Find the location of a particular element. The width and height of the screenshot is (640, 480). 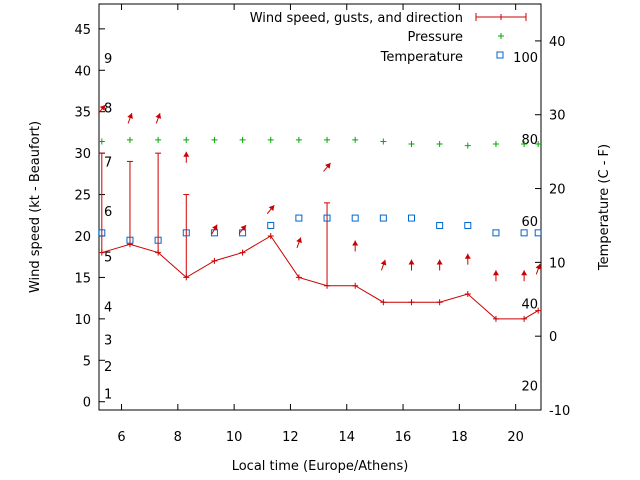

beaufort-label: 3 is located at coordinates (108, 341).